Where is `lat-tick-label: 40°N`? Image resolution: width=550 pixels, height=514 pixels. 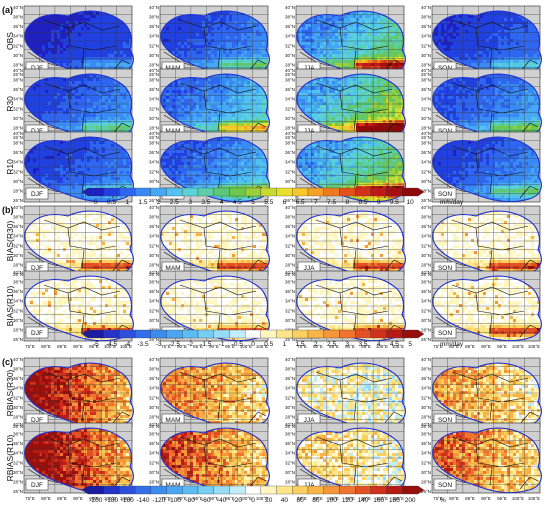
lat-tick-label: 40°N is located at coordinates (426, 7).